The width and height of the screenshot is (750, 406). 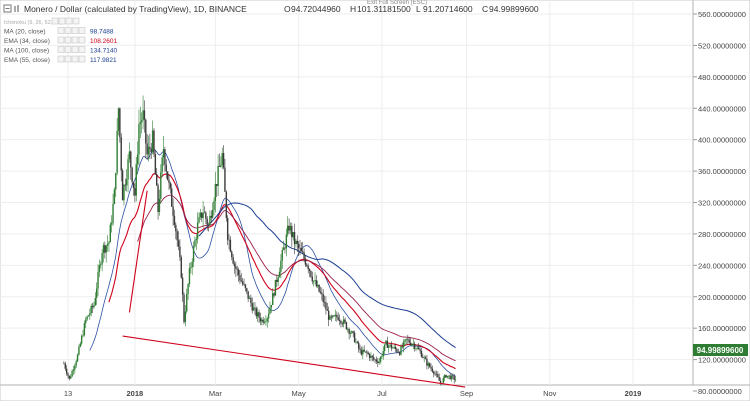 What do you see at coordinates (722, 77) in the screenshot?
I see `price-tick-label: 480.00000000` at bounding box center [722, 77].